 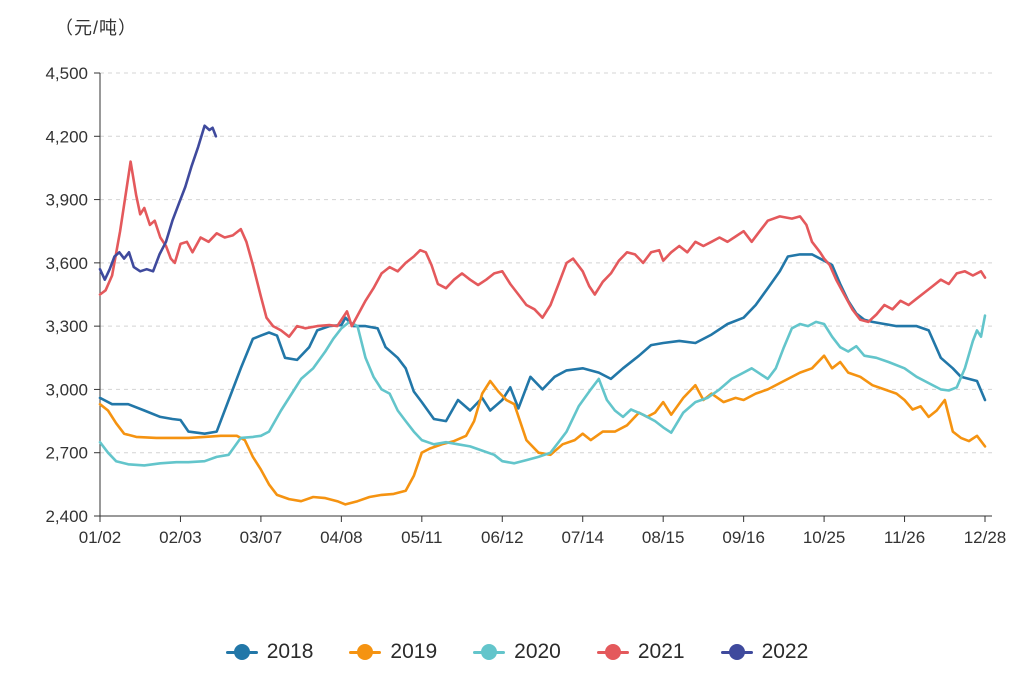 I want to click on y-axis-label: 4,200, so click(x=66, y=136).